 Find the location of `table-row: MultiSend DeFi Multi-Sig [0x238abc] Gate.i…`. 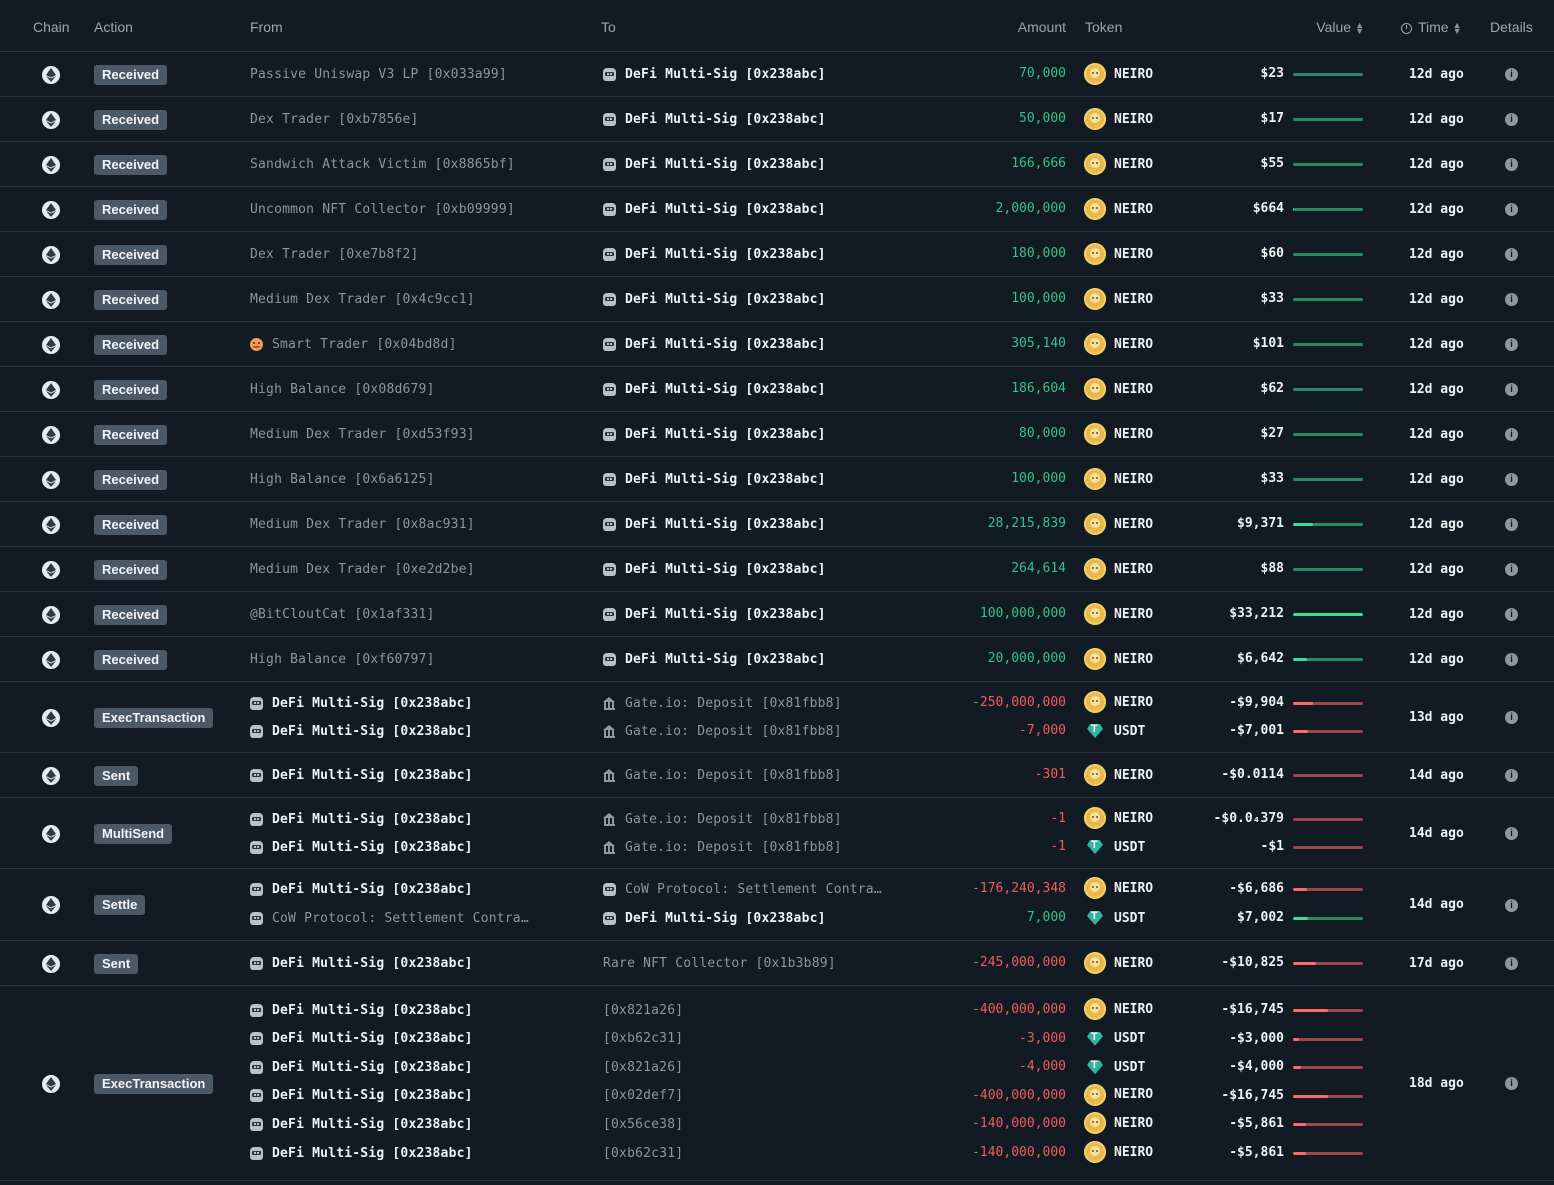

table-row: MultiSend DeFi Multi-Sig [0x238abc] Gate.i… is located at coordinates (777, 833).